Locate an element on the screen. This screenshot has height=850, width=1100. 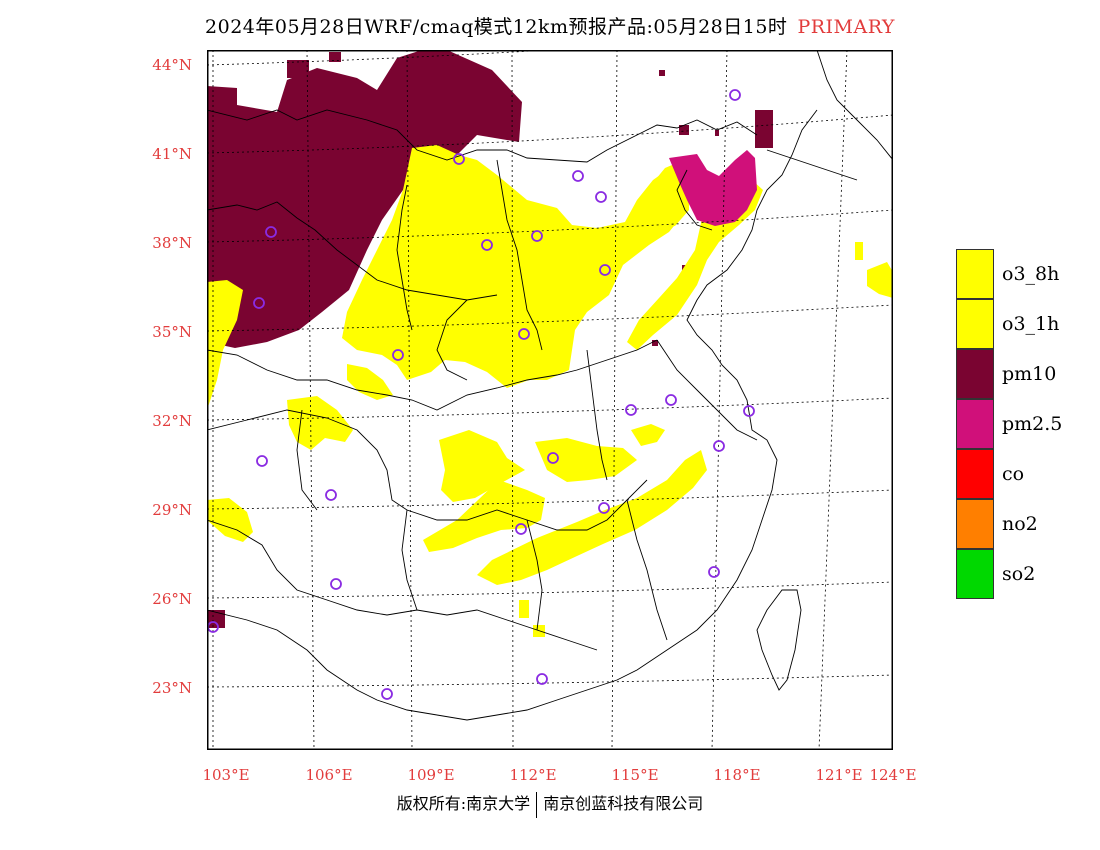
lon-label-118: 118°E is located at coordinates (737, 775).